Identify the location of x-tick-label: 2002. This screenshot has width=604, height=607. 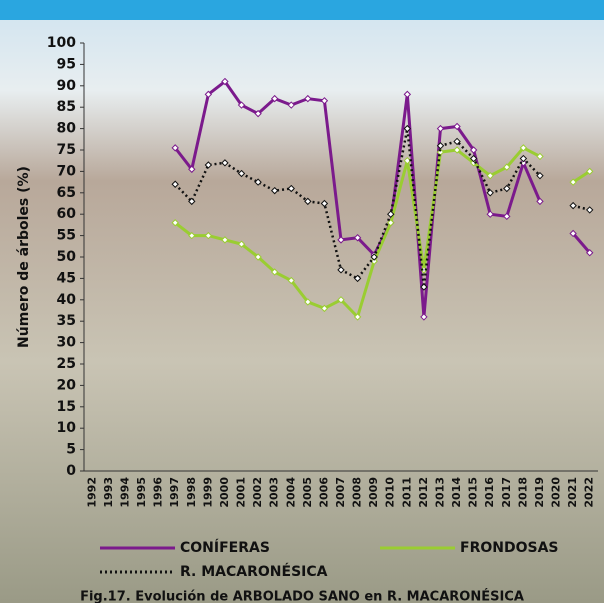
(257, 492).